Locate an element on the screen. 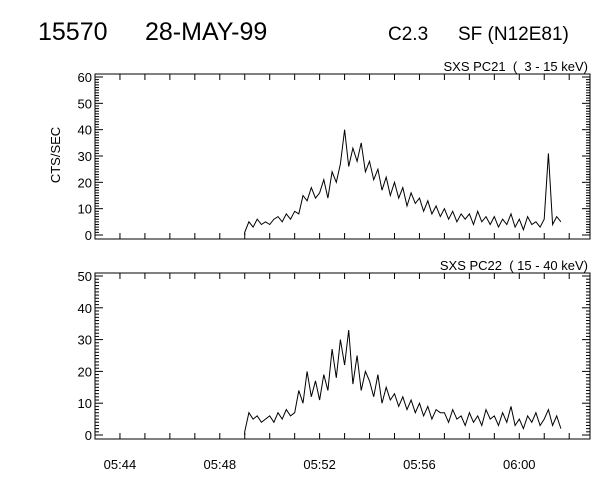  y-tick-label: 60 is located at coordinates (85, 77).